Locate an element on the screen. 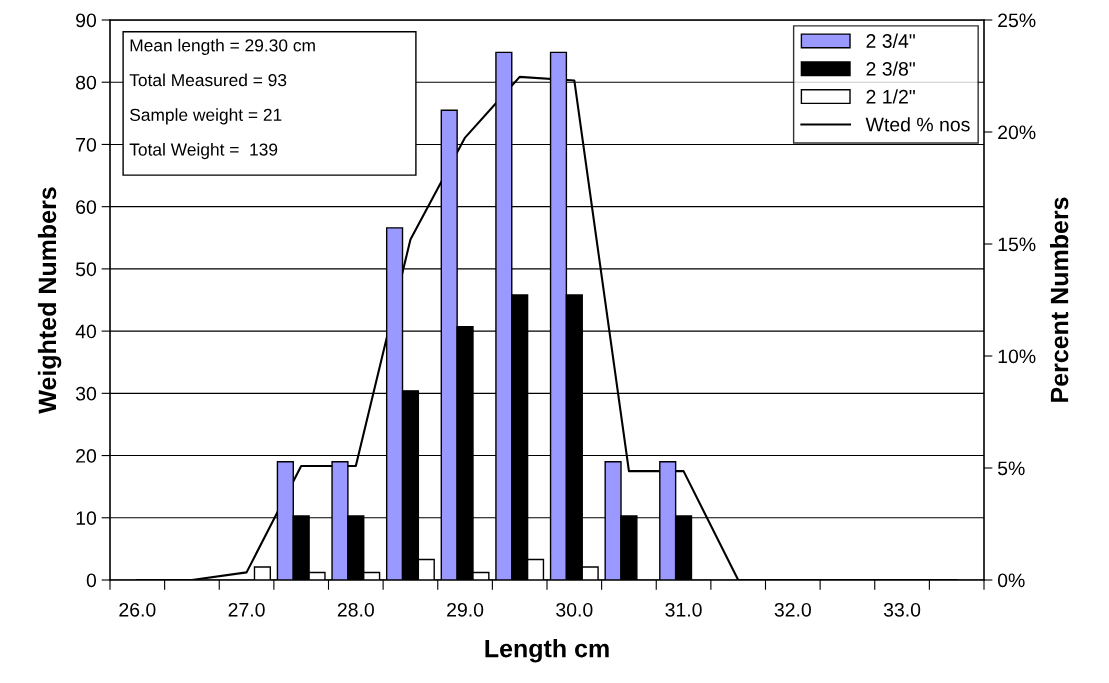 The width and height of the screenshot is (1109, 683). y2-tick-label: 15% is located at coordinates (1017, 244).